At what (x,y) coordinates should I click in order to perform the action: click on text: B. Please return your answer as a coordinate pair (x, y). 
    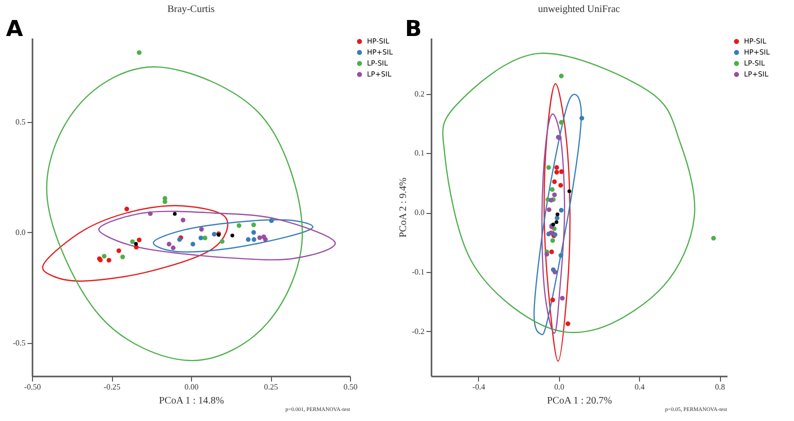
    Looking at the image, I should click on (413, 29).